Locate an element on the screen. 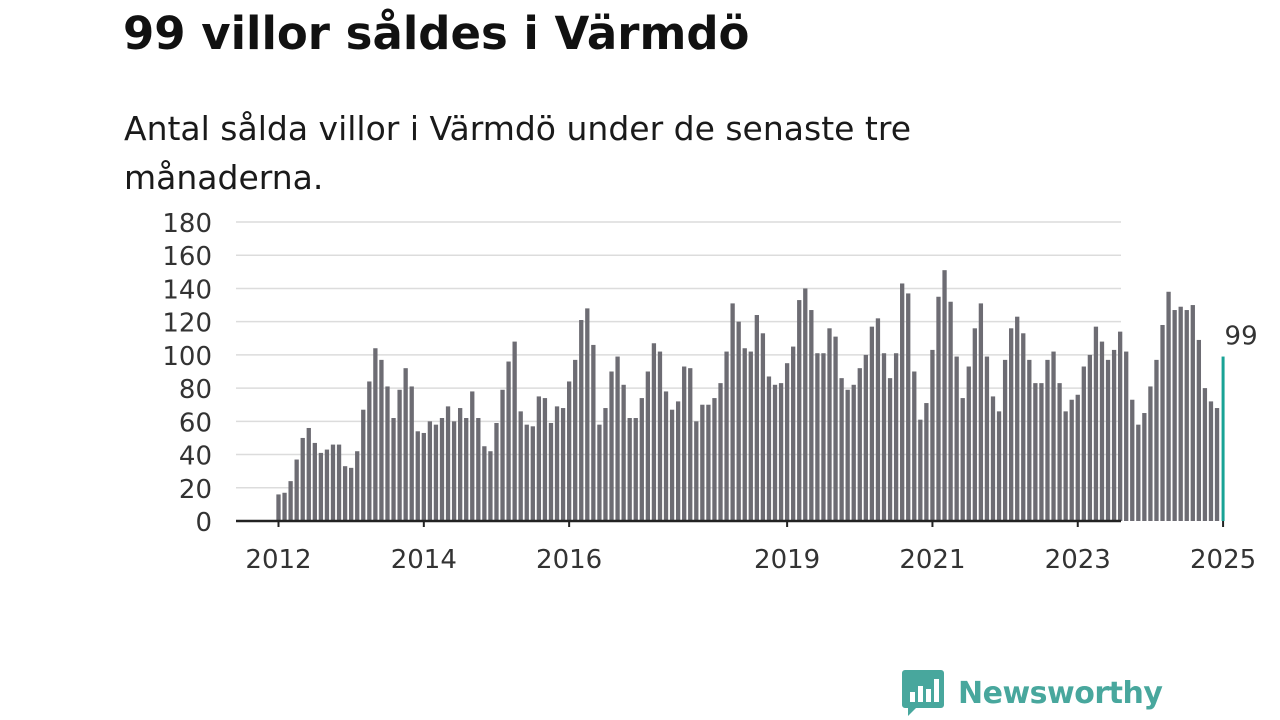  y-tick-label: 0 is located at coordinates (203, 523).